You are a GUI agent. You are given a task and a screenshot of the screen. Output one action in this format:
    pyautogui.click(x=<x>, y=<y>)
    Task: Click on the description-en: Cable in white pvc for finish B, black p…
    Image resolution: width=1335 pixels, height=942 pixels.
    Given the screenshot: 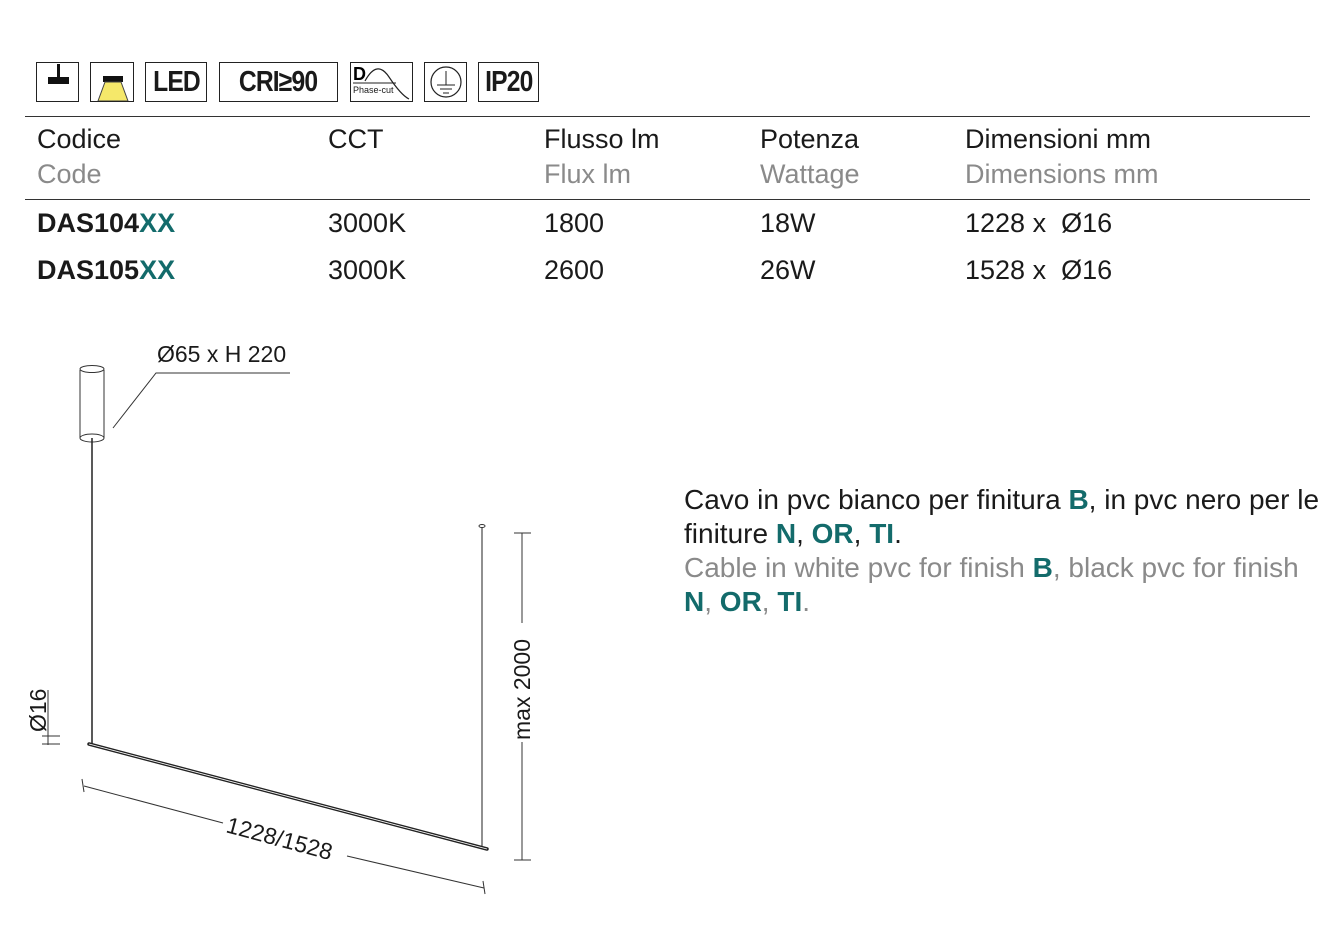 What is the action you would take?
    pyautogui.click(x=991, y=584)
    